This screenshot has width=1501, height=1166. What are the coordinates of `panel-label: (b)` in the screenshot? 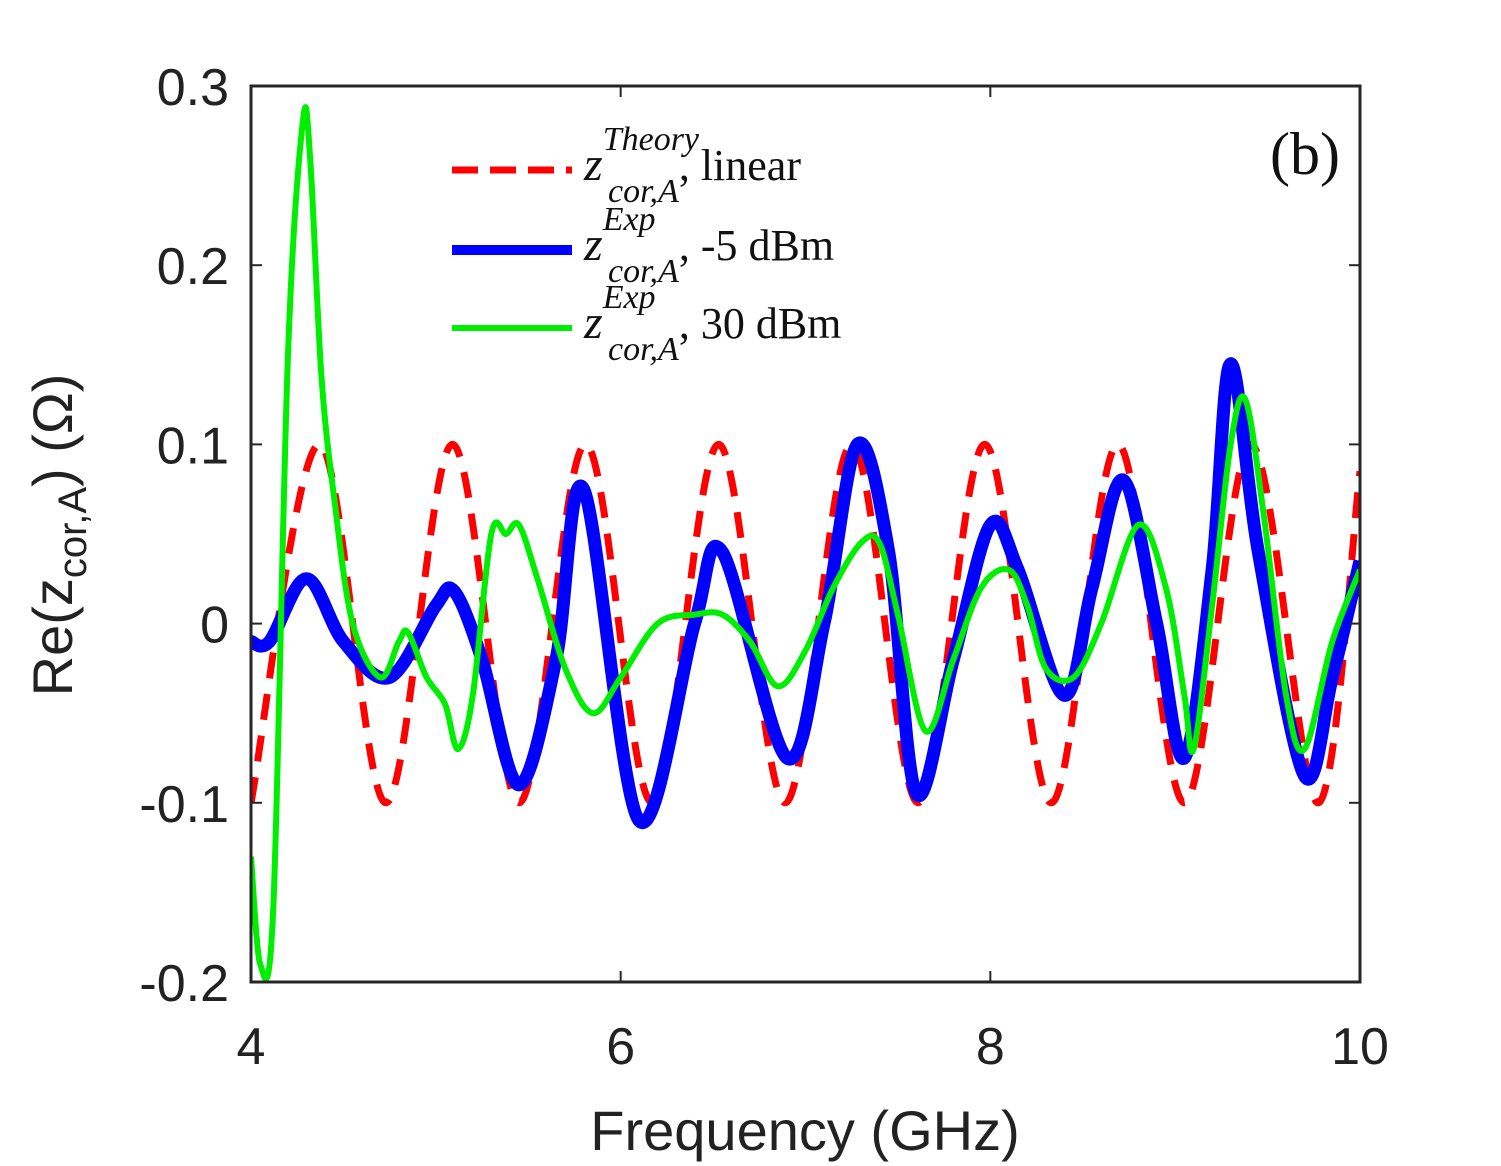 It's located at (1305, 154).